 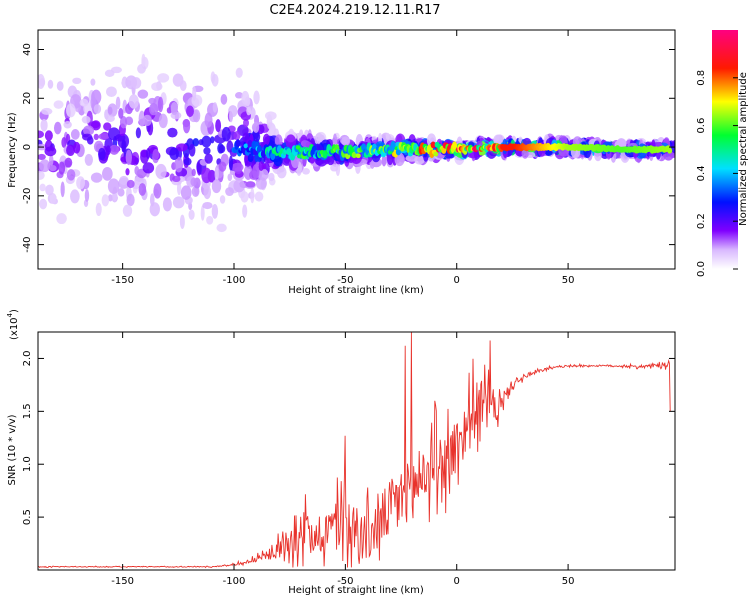 I want to click on x-tick-label: 50, so click(x=568, y=581).